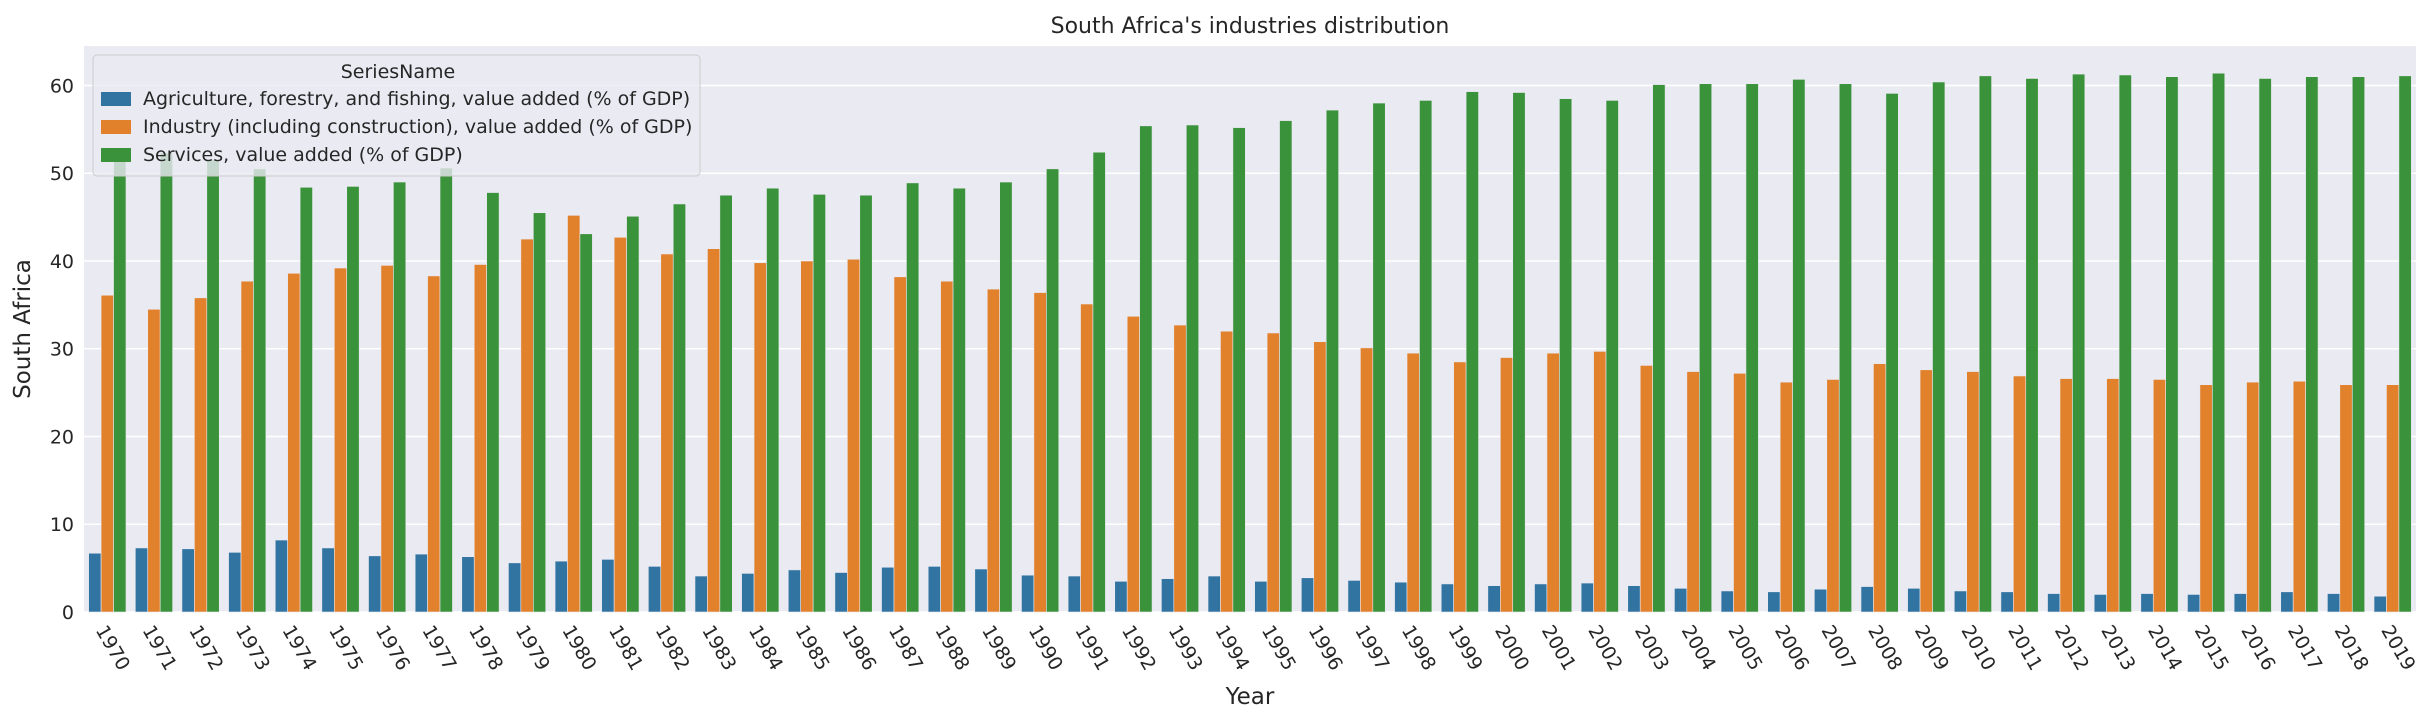 The height and width of the screenshot is (726, 2424). What do you see at coordinates (2351, 648) in the screenshot?
I see `x-tick-label: 2018` at bounding box center [2351, 648].